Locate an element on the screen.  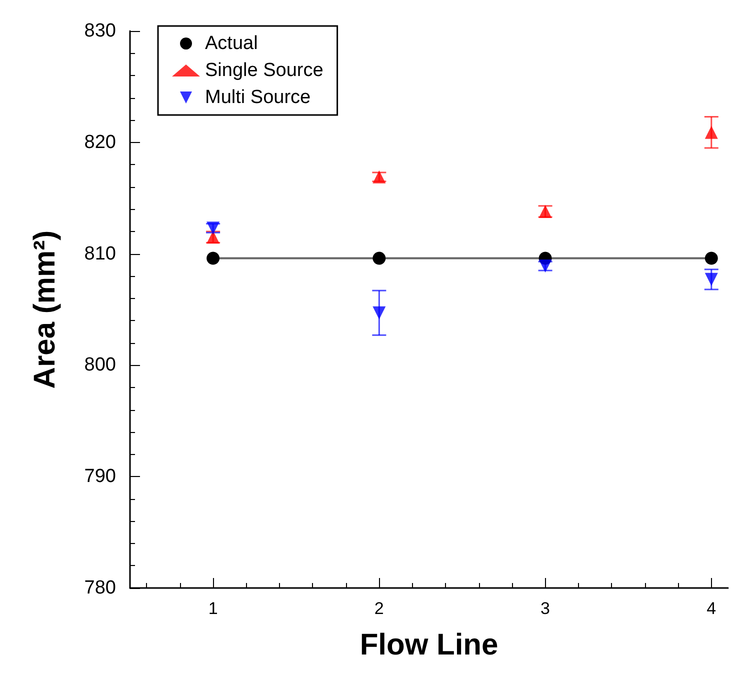
x-tick-label: 3 is located at coordinates (545, 608).